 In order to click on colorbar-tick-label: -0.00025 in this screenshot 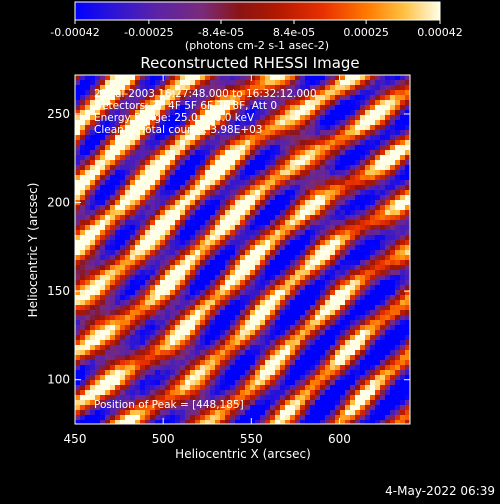, I will do `click(148, 32)`.